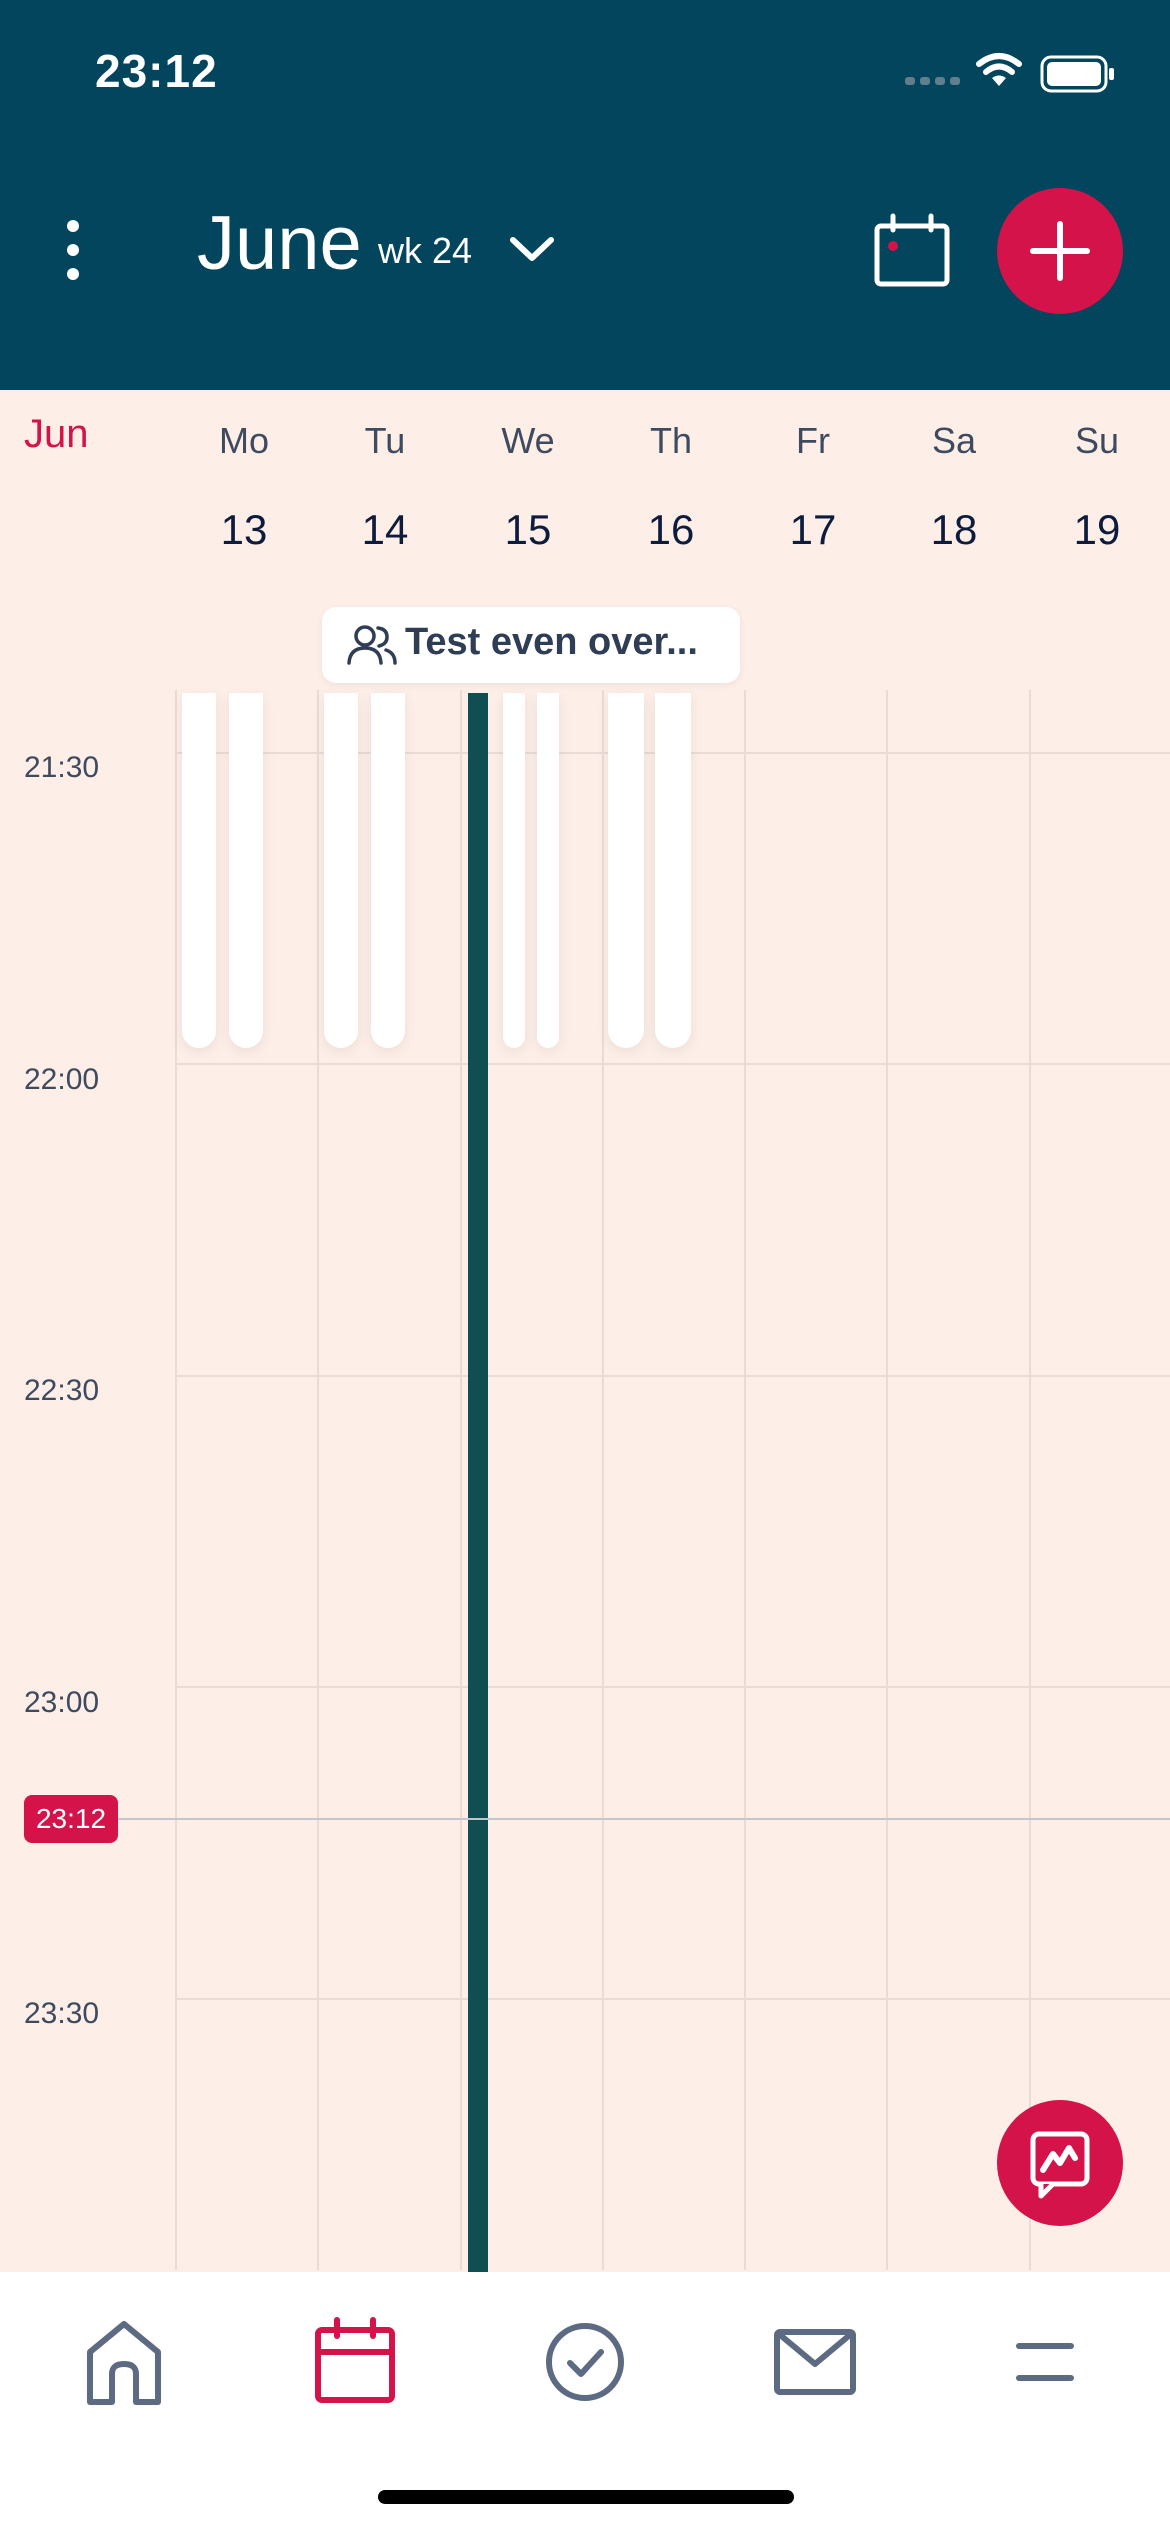 The height and width of the screenshot is (2532, 1170). I want to click on day-name: Mo, so click(243, 440).